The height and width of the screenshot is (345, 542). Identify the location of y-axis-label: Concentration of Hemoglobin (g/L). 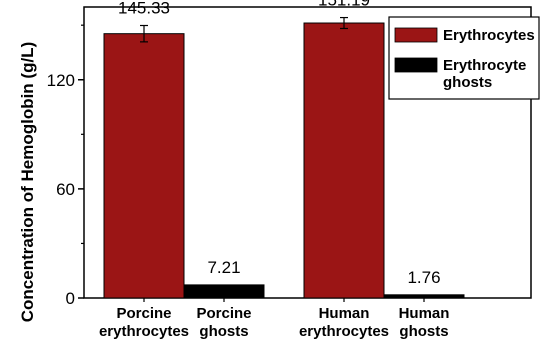
(27, 182).